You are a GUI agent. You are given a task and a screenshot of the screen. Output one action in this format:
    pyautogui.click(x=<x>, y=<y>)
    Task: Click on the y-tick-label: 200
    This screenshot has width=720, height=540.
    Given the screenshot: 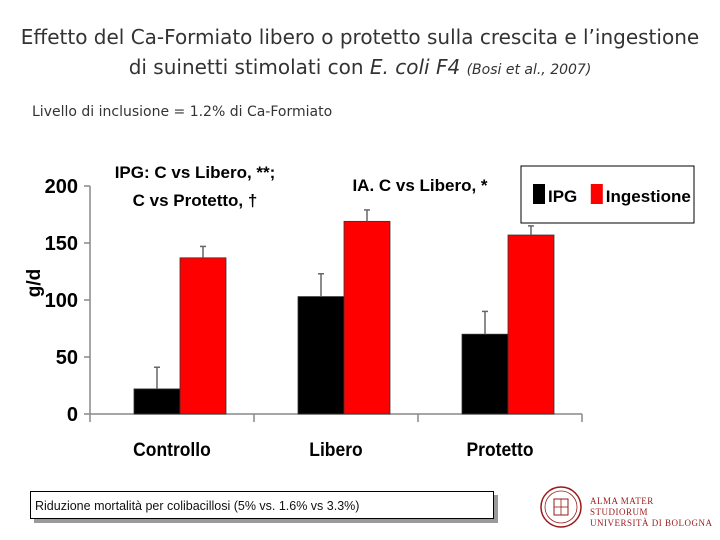 What is the action you would take?
    pyautogui.click(x=61, y=187)
    